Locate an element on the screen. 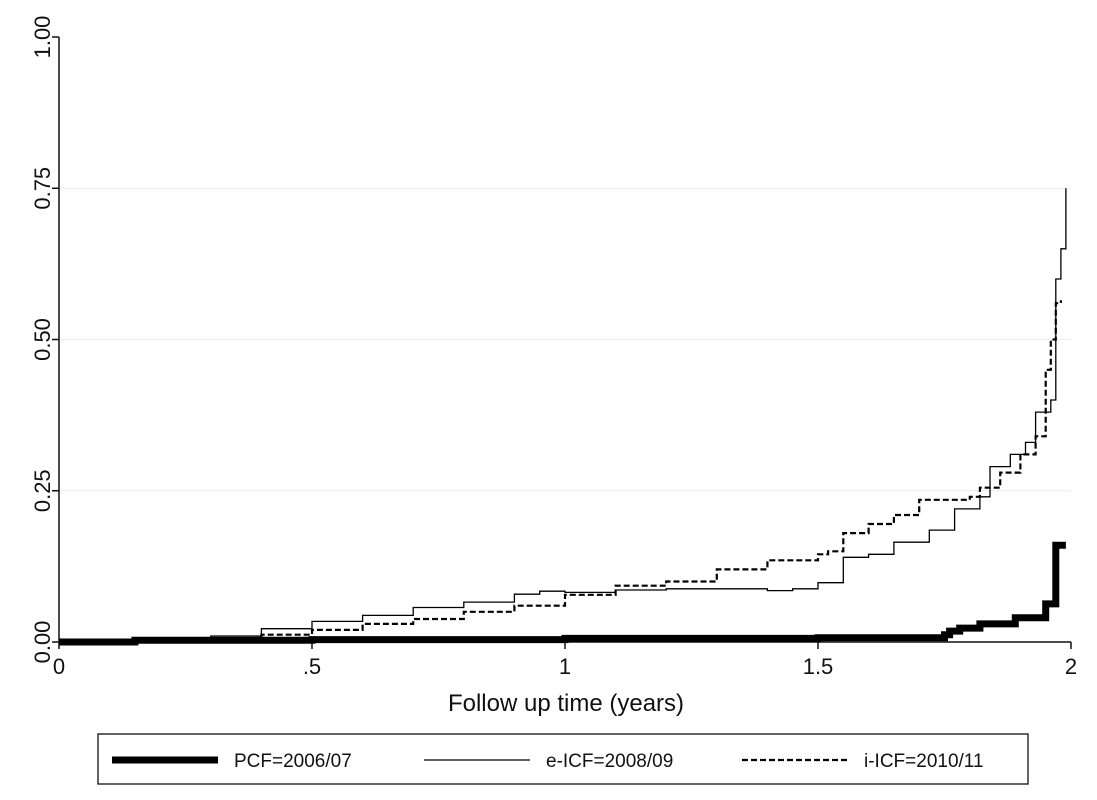 This screenshot has width=1097, height=800. x-axis-label: Follow up time (years) is located at coordinates (566, 703).